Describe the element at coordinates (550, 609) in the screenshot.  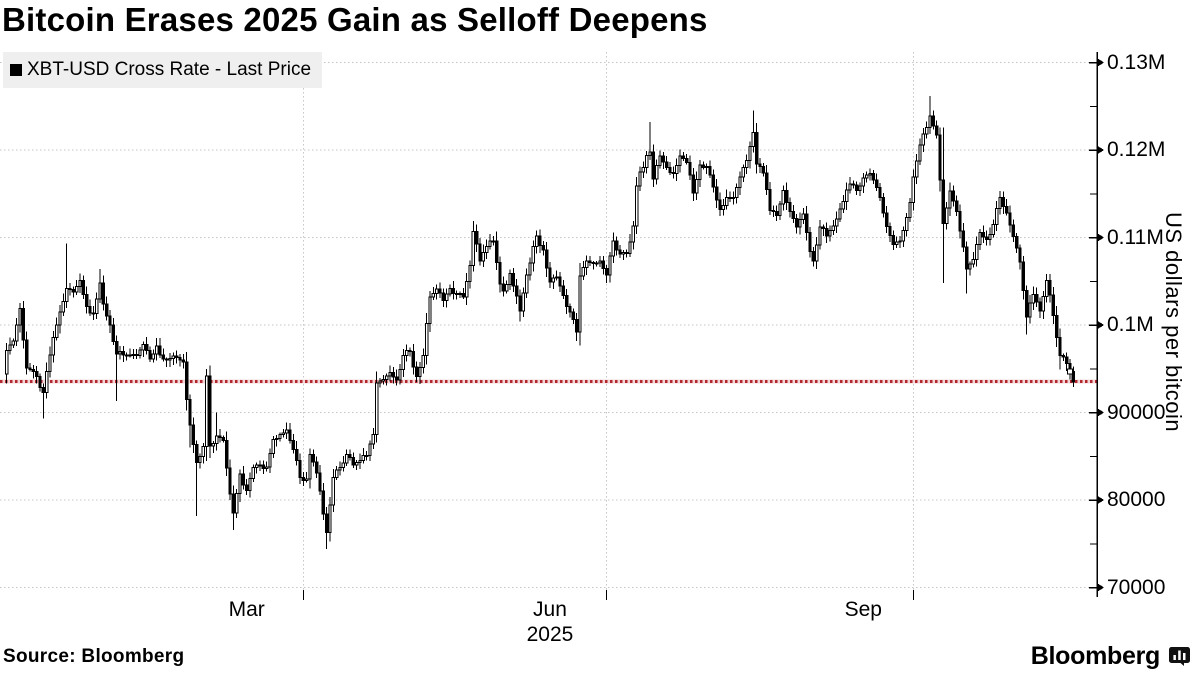
I see `x-tick-label: Jun` at that location.